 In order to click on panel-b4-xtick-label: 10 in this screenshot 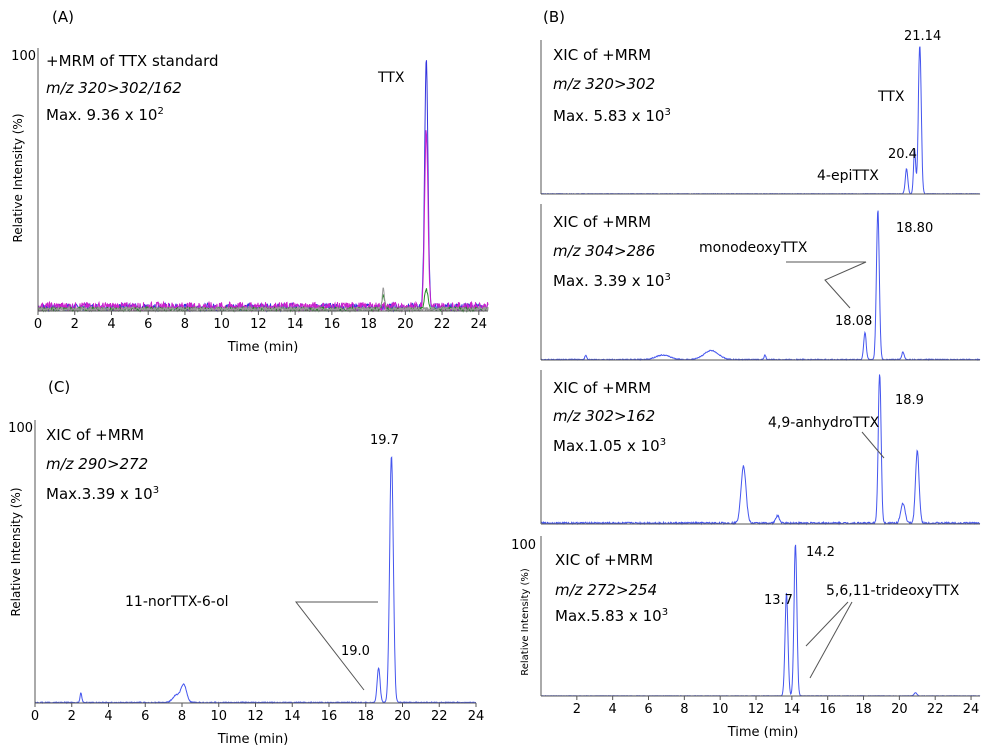, I will do `click(720, 709)`.